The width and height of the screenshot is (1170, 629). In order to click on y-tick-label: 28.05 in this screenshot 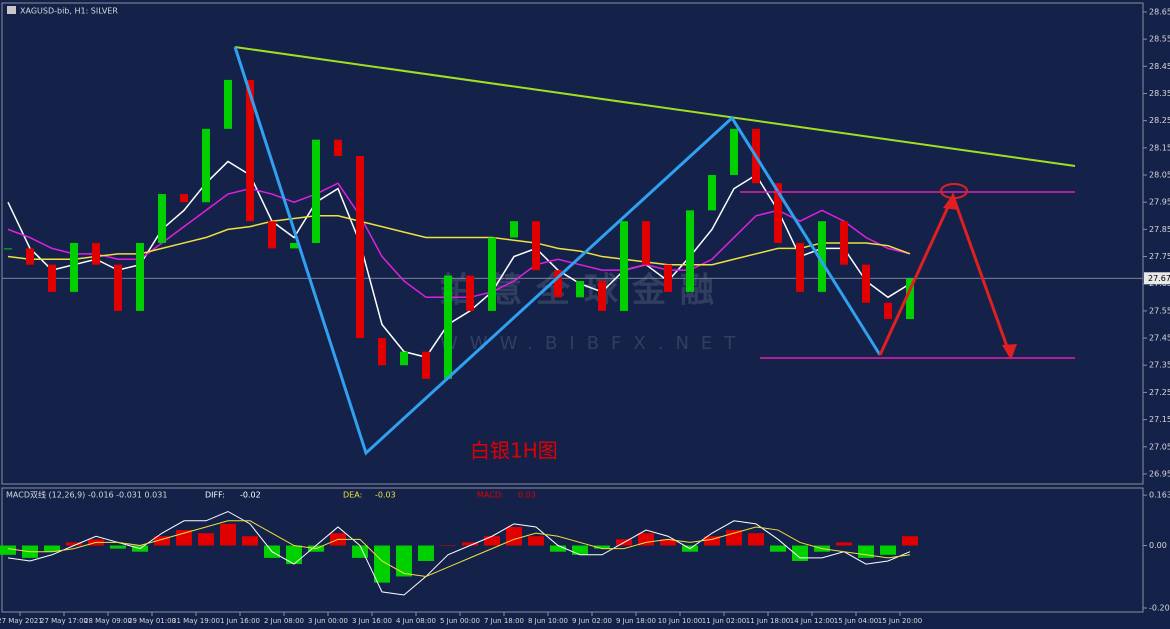, I will do `click(1159, 175)`.